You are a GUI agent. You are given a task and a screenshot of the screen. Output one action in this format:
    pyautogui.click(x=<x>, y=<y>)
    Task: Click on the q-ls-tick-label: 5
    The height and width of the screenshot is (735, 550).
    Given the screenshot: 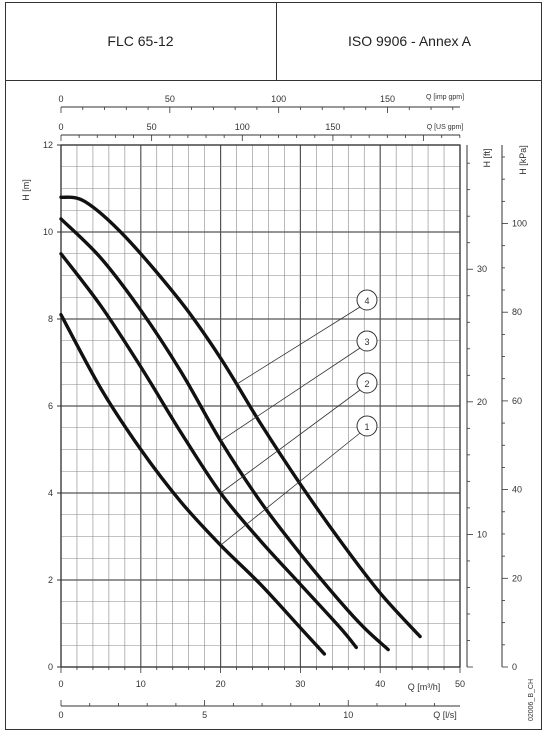 What is the action you would take?
    pyautogui.click(x=204, y=715)
    